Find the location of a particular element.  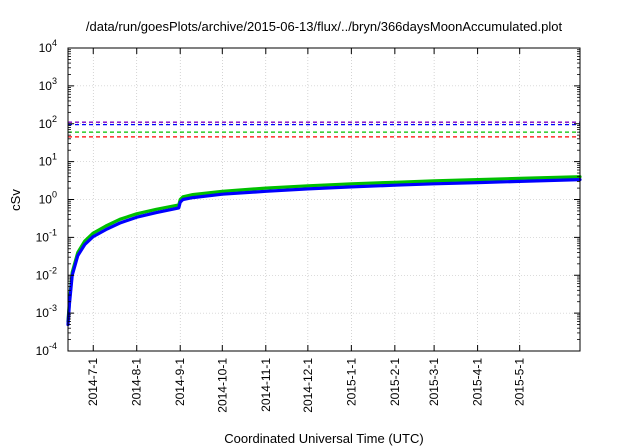

x-tick-label: 2014-12-1 is located at coordinates (308, 385).